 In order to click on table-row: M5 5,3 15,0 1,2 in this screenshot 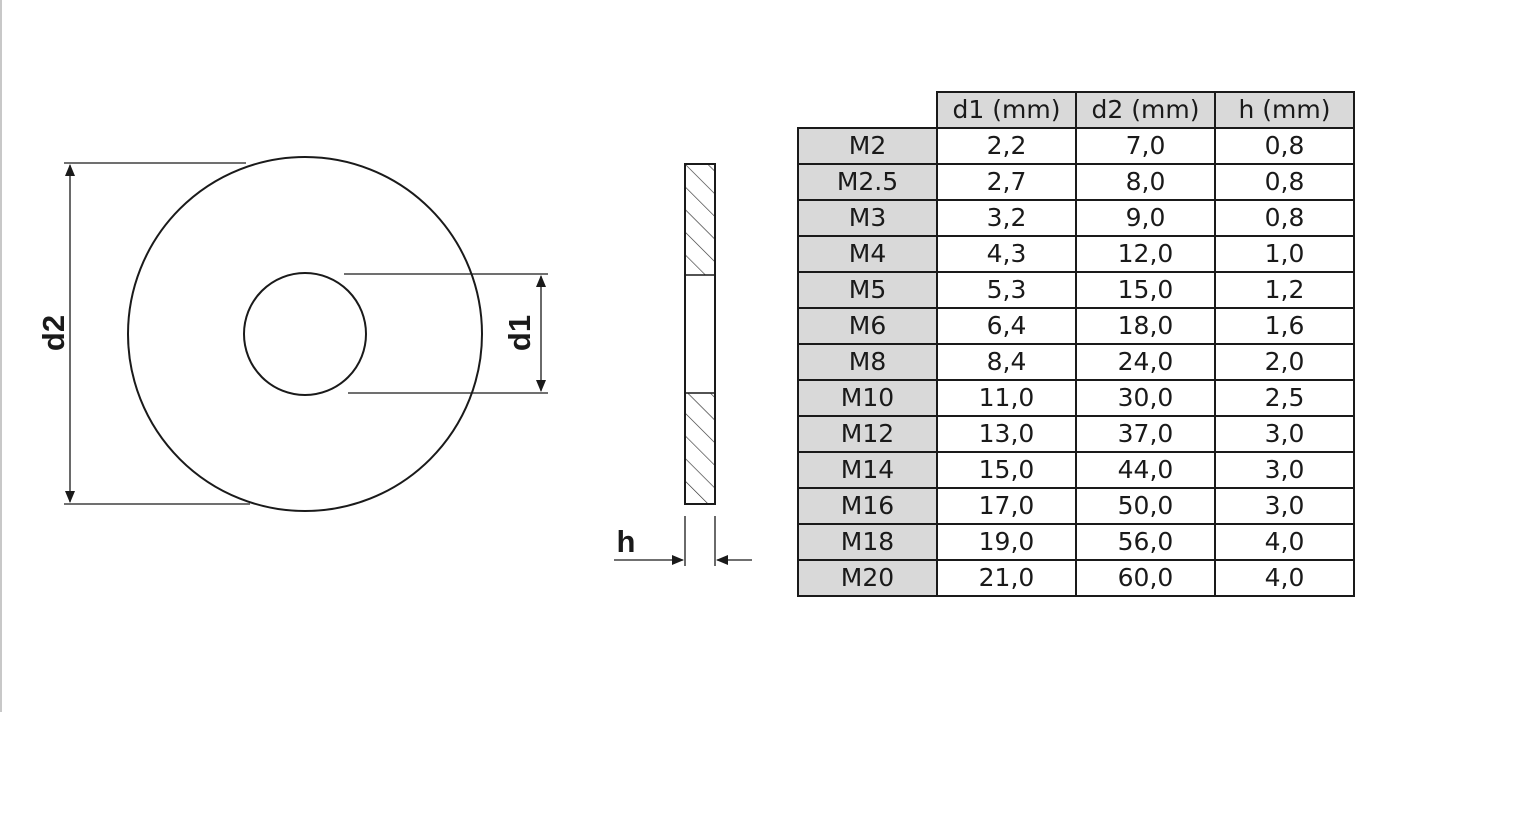, I will do `click(1076, 290)`.